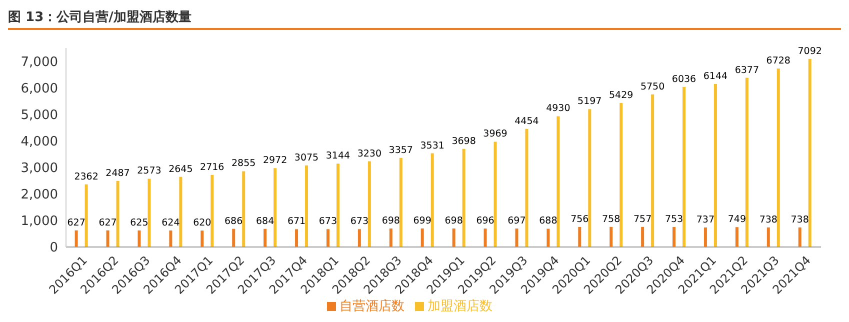 Image resolution: width=849 pixels, height=322 pixels. What do you see at coordinates (432, 146) in the screenshot?
I see `data-label: 3531` at bounding box center [432, 146].